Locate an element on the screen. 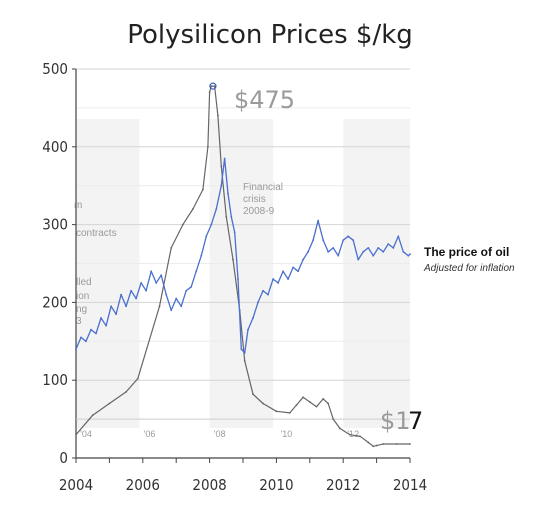 The image size is (540, 530). end-price-label-faint: $1 is located at coordinates (395, 421).